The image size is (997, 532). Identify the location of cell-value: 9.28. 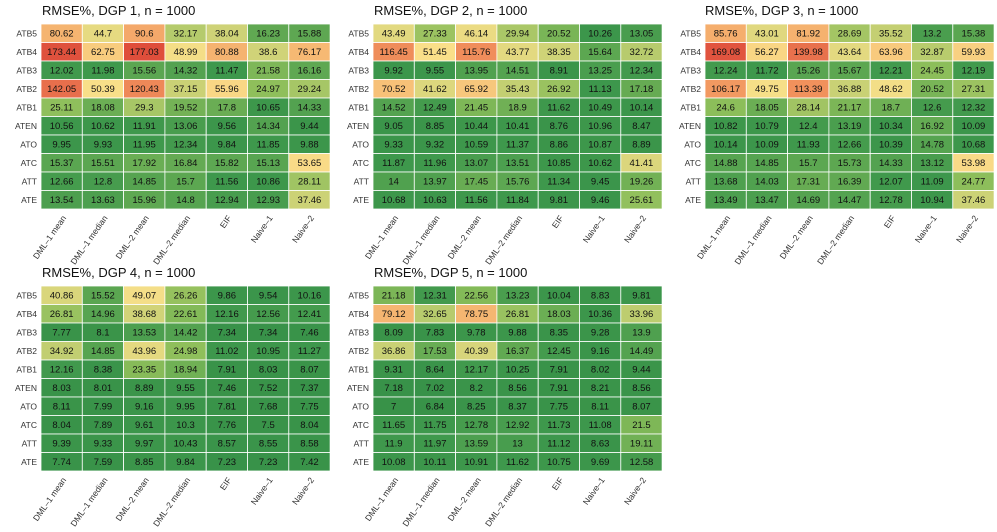
(600, 333).